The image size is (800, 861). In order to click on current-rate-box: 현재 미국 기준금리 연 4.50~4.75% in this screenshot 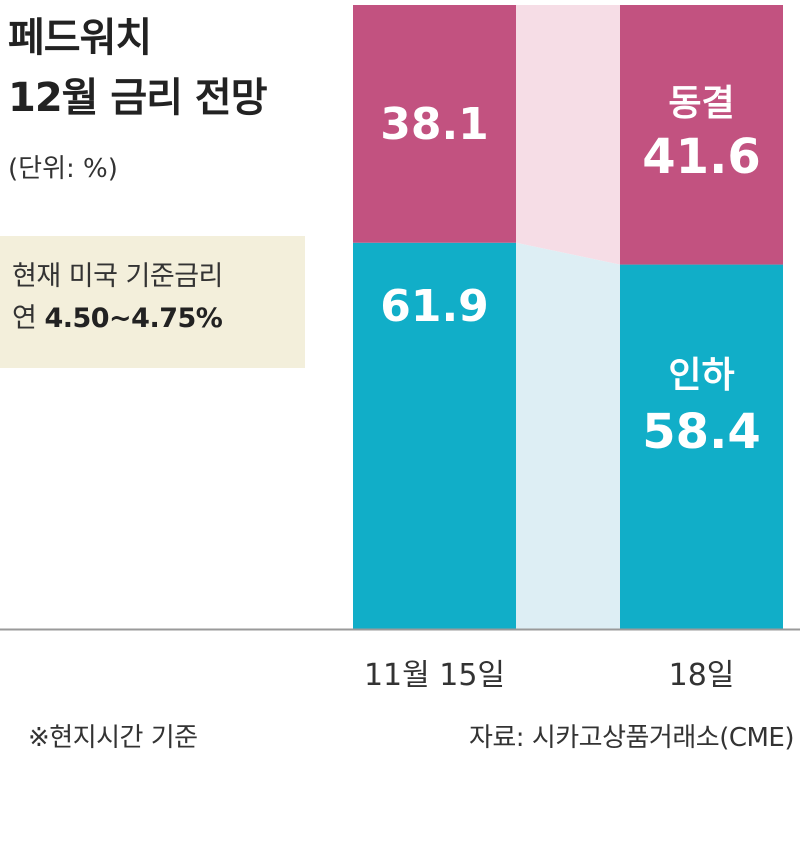, I will do `click(152, 302)`.